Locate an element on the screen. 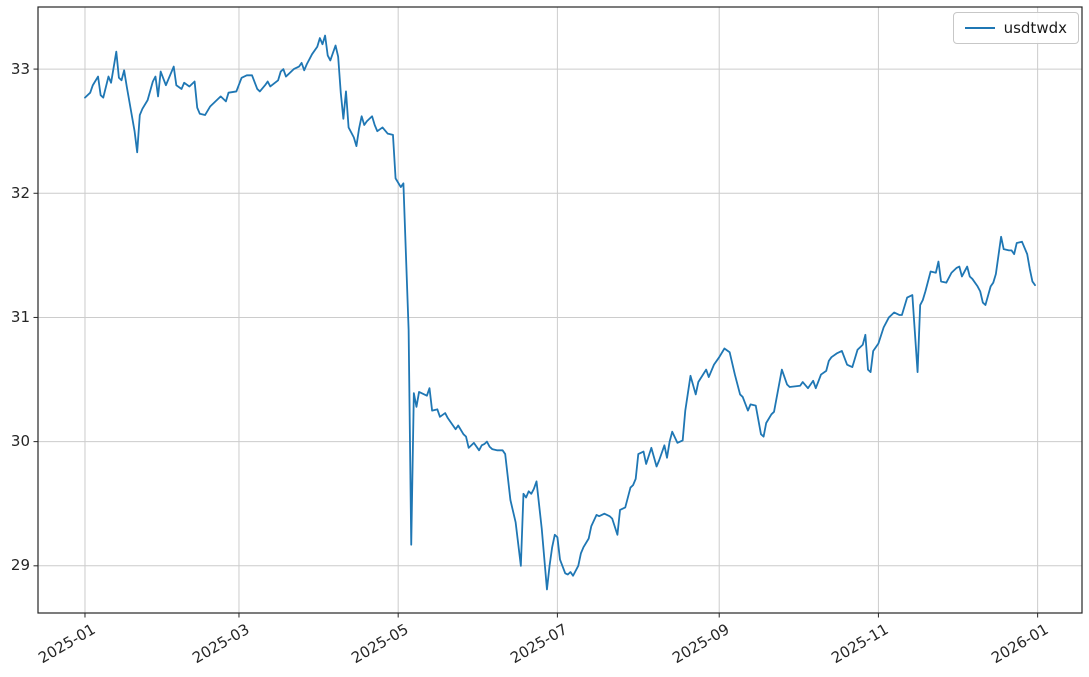 This screenshot has height=677, width=1089. legend: usdtwdx is located at coordinates (1015, 28).